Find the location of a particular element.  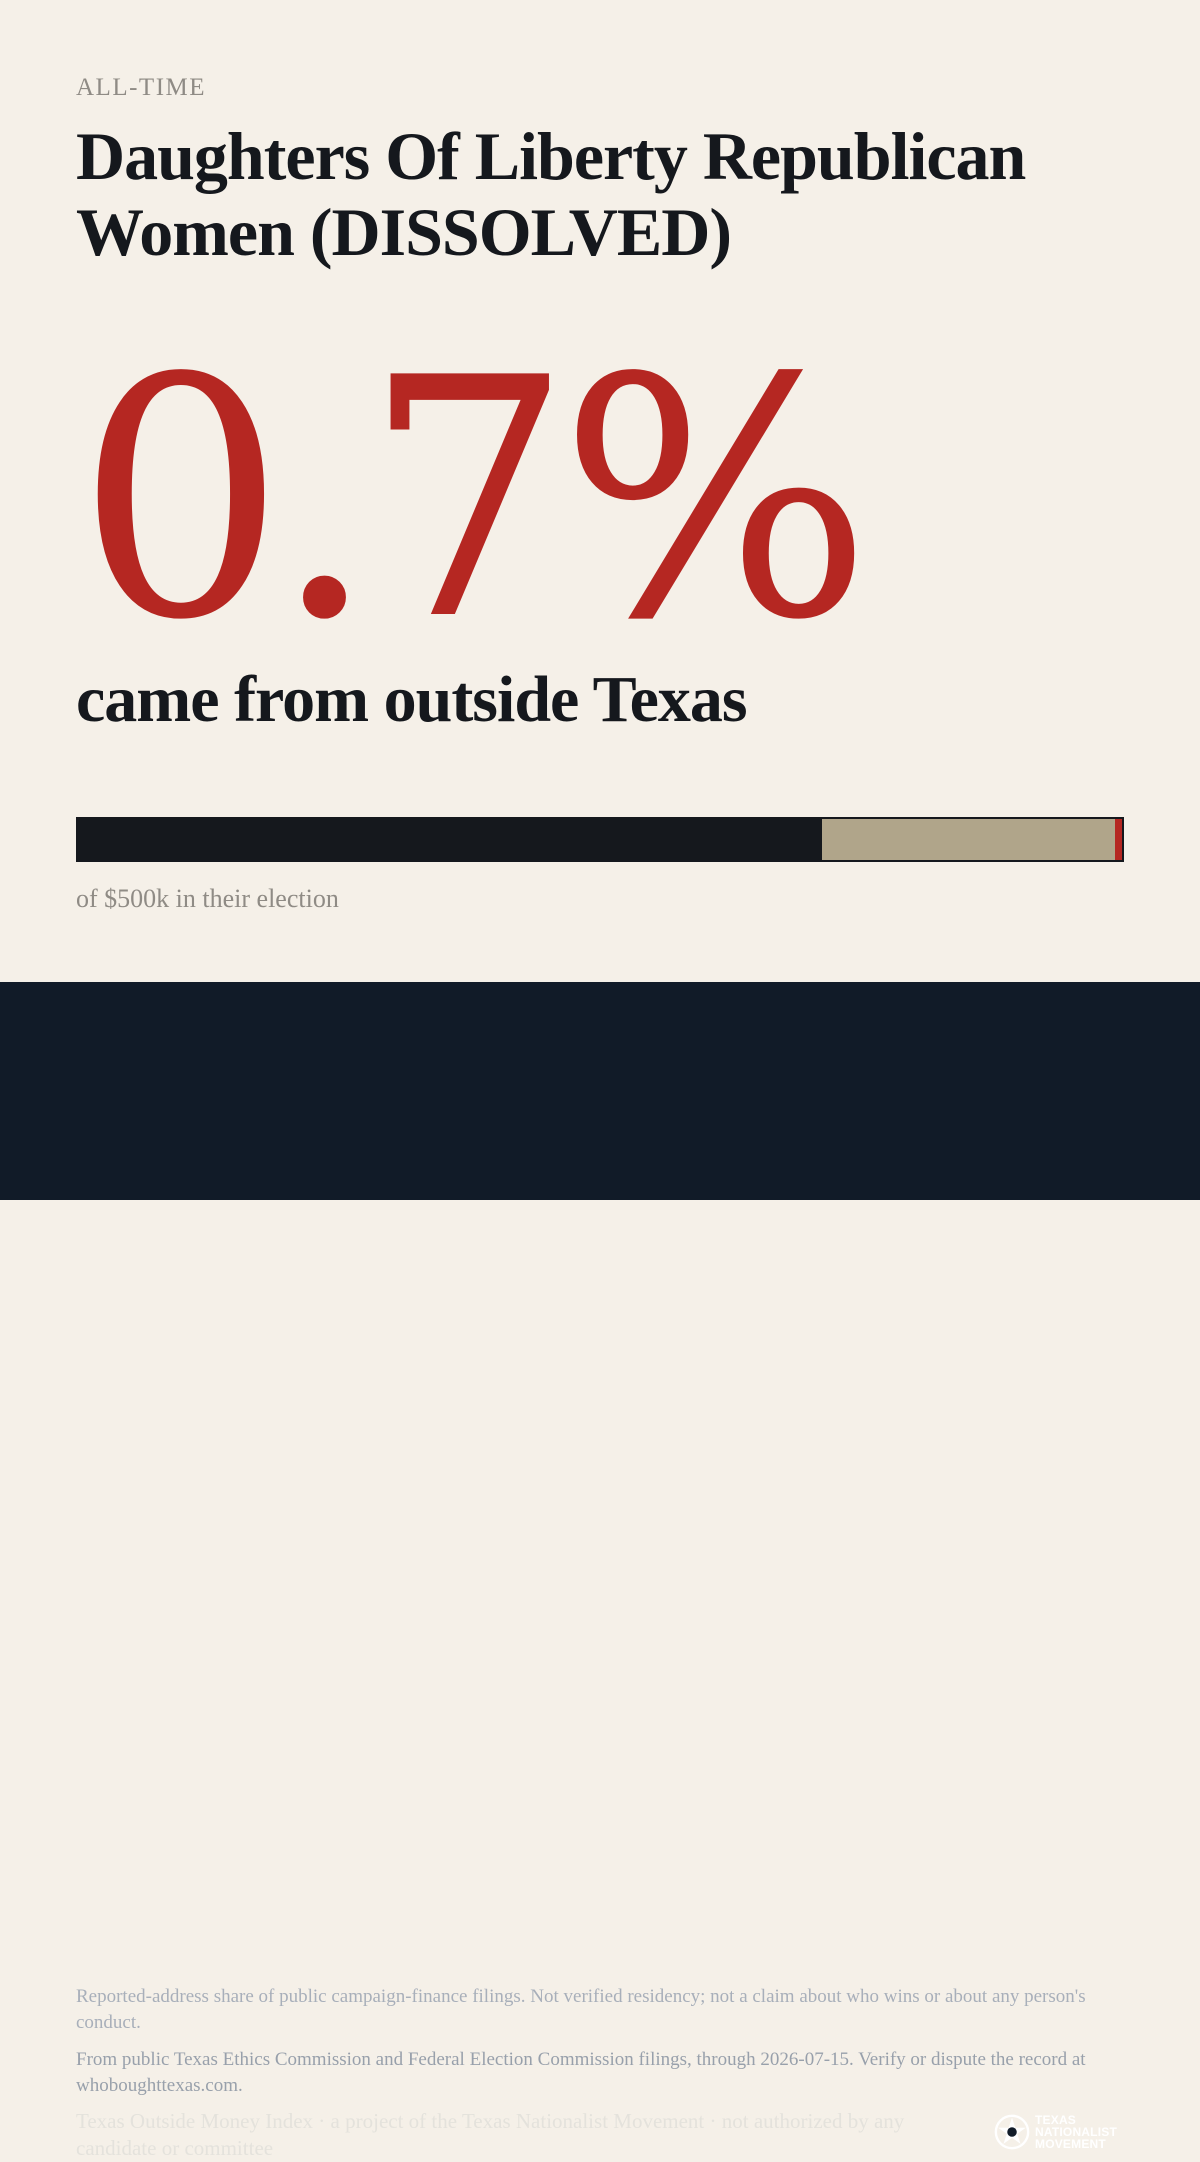

period-label: ALL-TIME is located at coordinates (141, 87).